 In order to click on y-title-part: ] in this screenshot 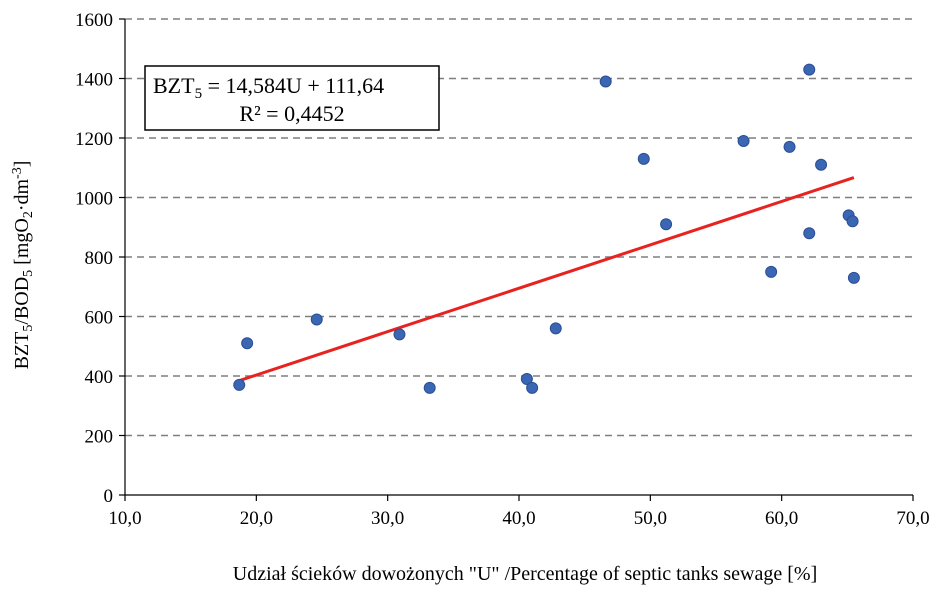, I will do `click(22, 164)`.